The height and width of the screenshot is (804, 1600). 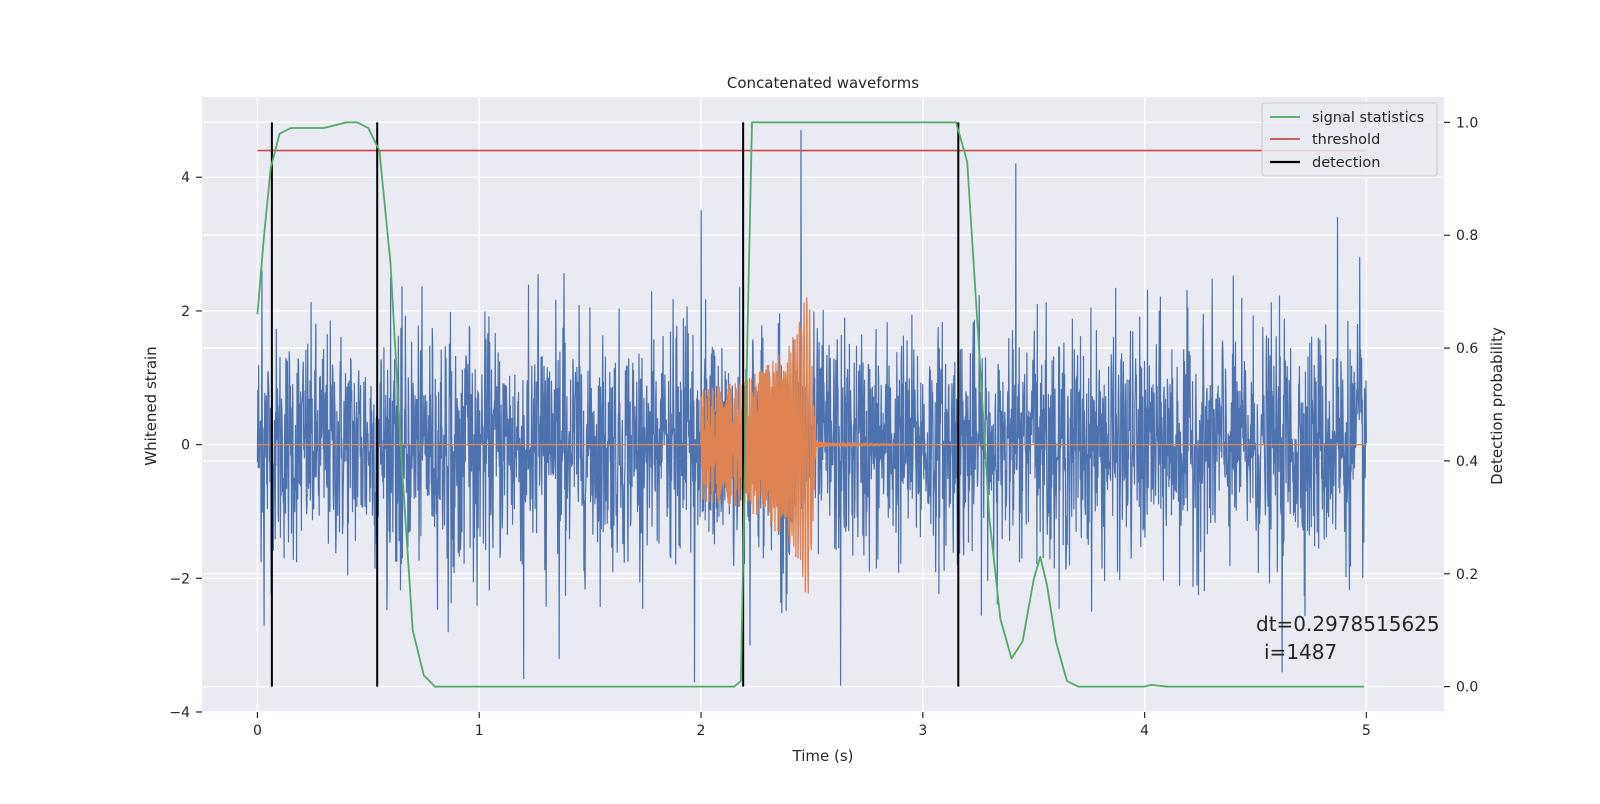 I want to click on annotation-dt: dt=0.2978515625, so click(x=1348, y=624).